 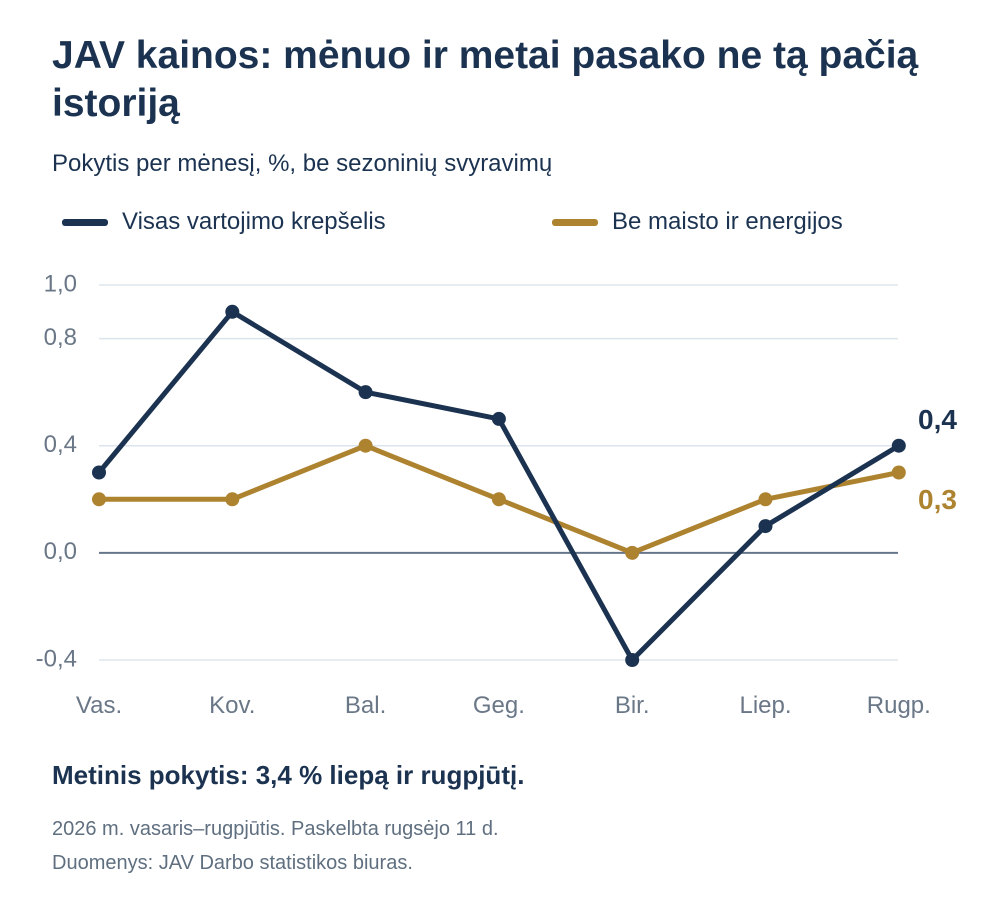 I want to click on end-label-headline: 0,4, so click(x=937, y=419).